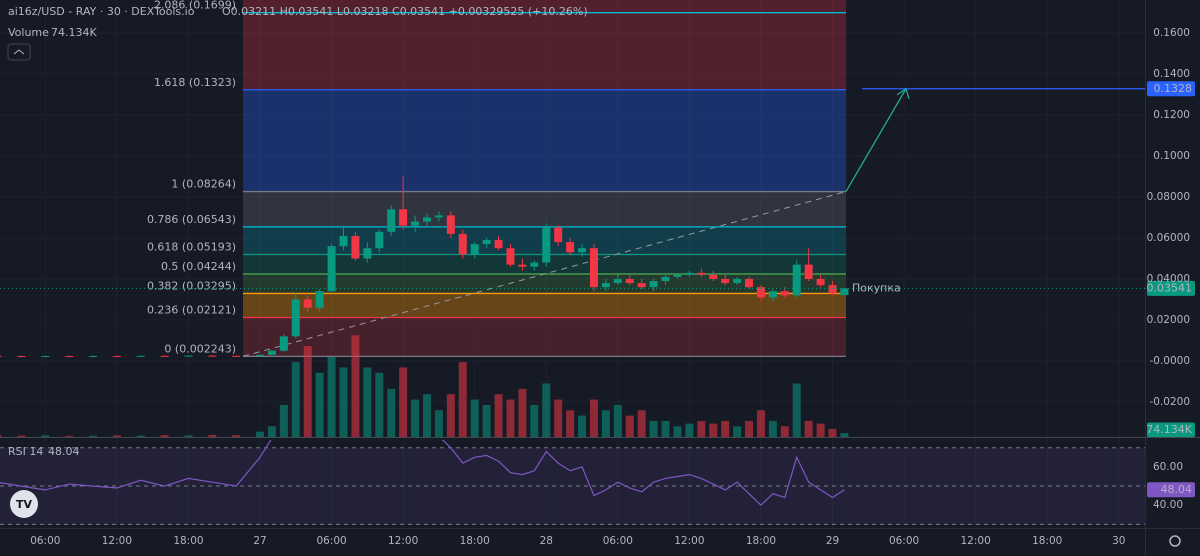 The image size is (1200, 556). What do you see at coordinates (198, 266) in the screenshot?
I see `fib-level-label: 0.5 (0.04244)` at bounding box center [198, 266].